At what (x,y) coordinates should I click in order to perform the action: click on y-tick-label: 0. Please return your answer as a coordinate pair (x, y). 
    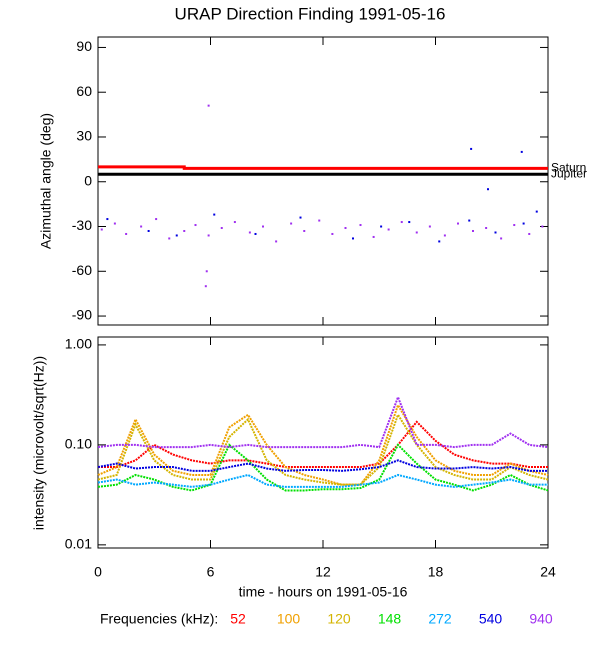
    Looking at the image, I should click on (88, 180).